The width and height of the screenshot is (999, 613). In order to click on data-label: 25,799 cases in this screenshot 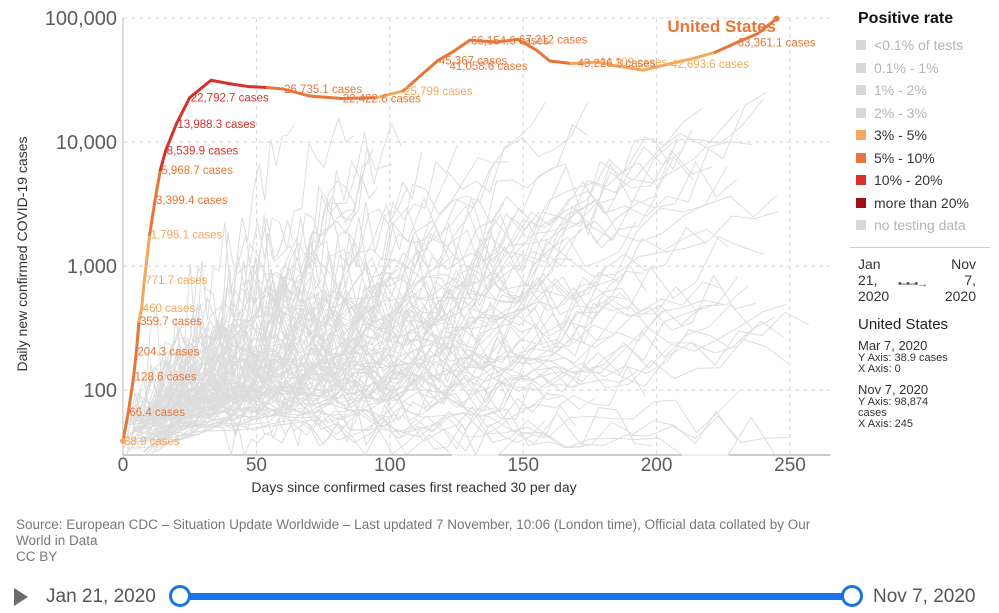, I will do `click(438, 92)`.